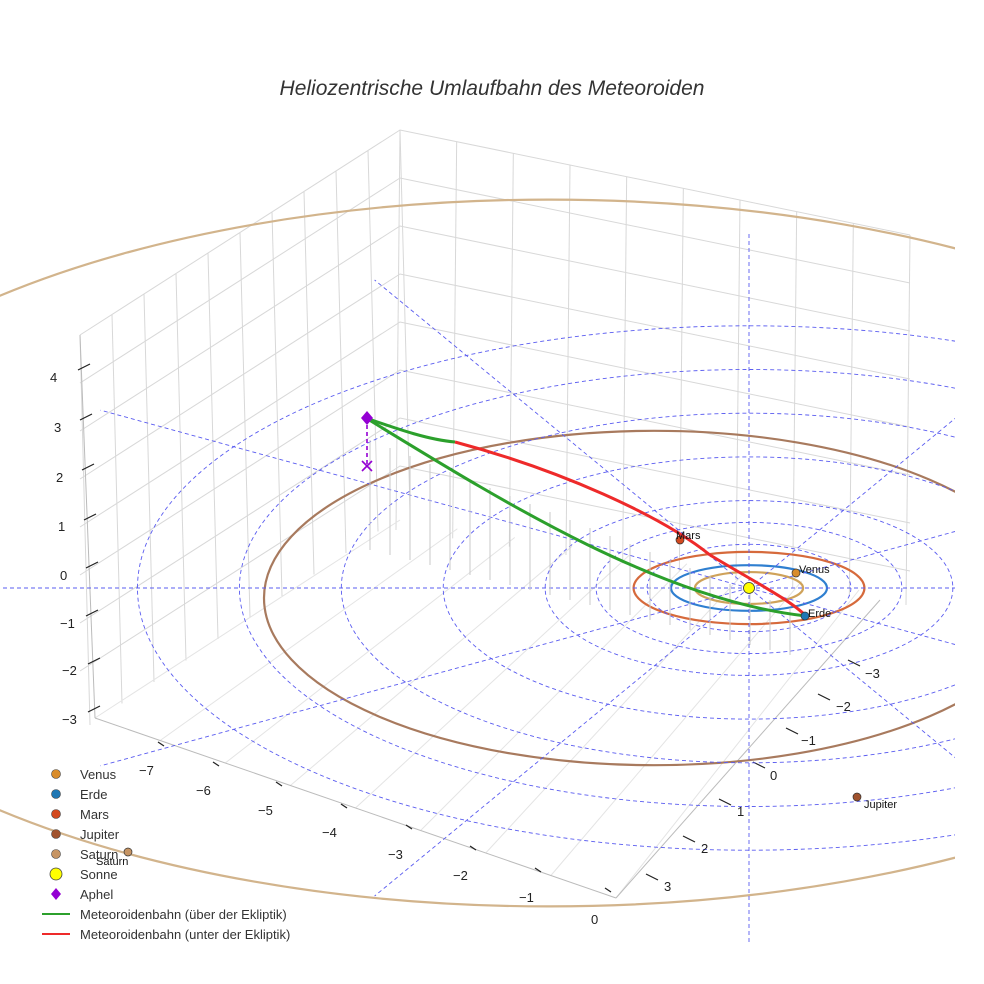 The height and width of the screenshot is (984, 984). I want to click on jupiter-marker, so click(857, 797).